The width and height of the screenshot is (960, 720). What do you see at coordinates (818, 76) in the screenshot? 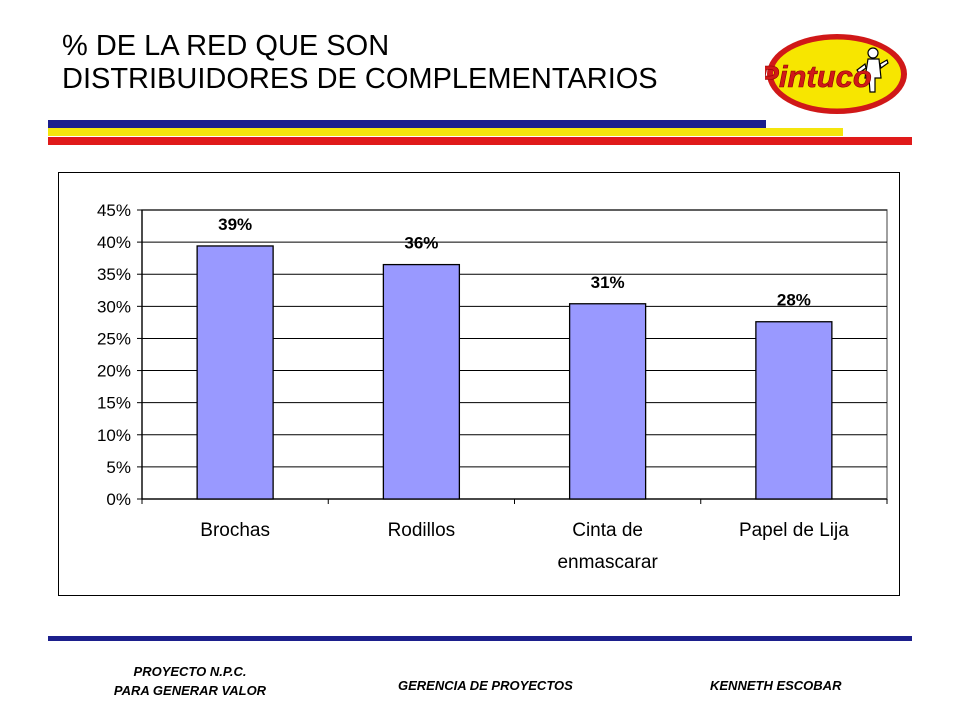
I see `logo-wordmark: Pintuco` at bounding box center [818, 76].